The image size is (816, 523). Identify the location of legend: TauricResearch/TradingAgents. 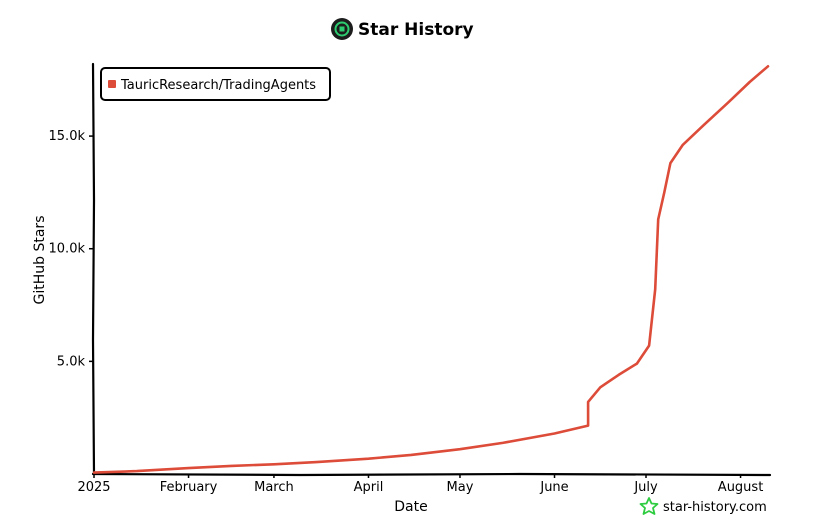
(215, 84).